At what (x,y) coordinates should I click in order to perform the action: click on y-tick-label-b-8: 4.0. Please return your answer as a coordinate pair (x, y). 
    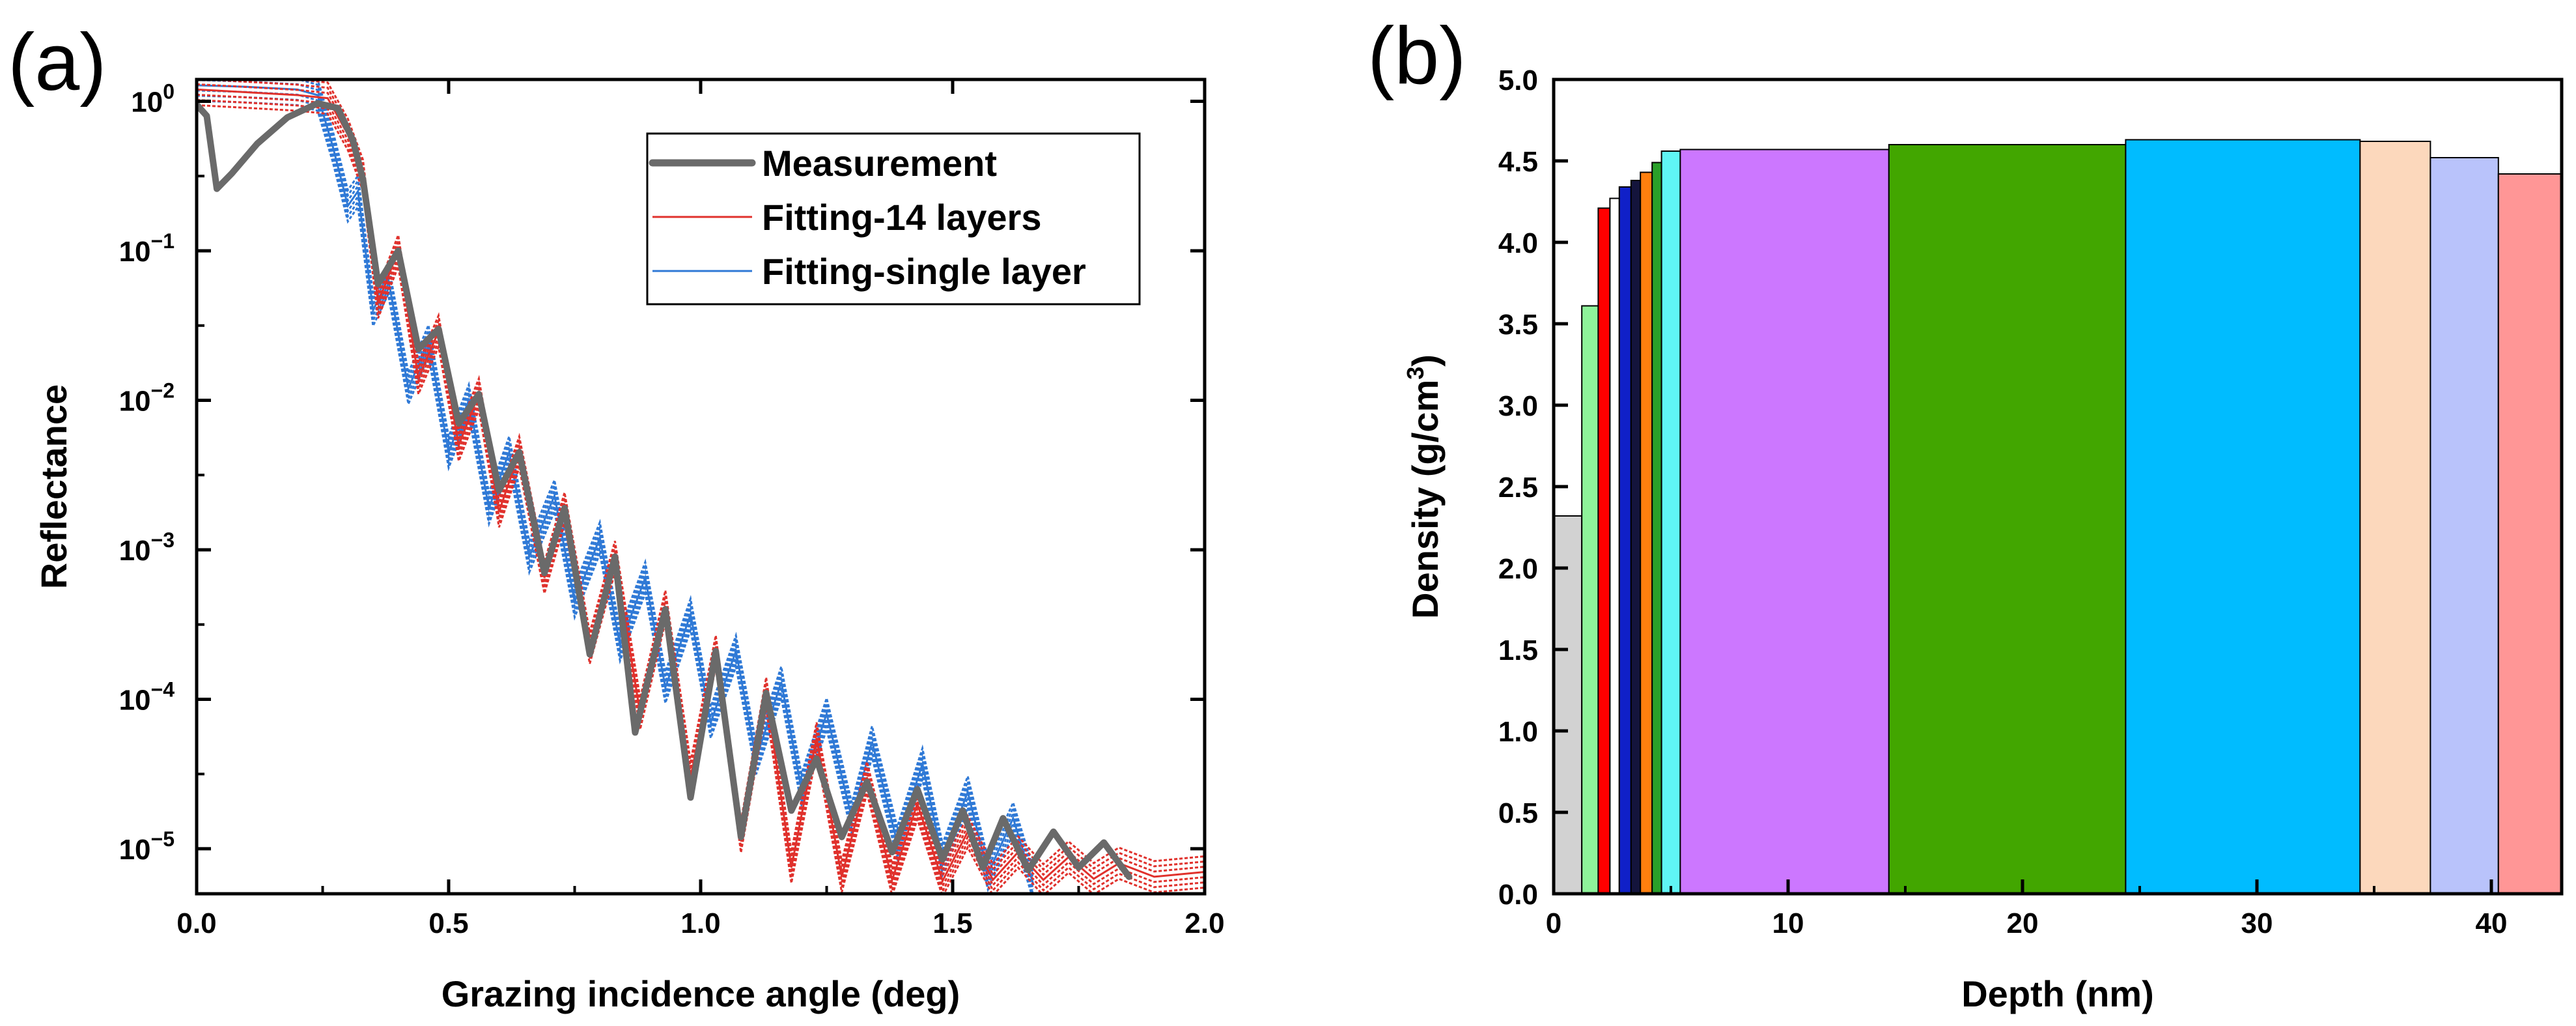
    Looking at the image, I should click on (1518, 243).